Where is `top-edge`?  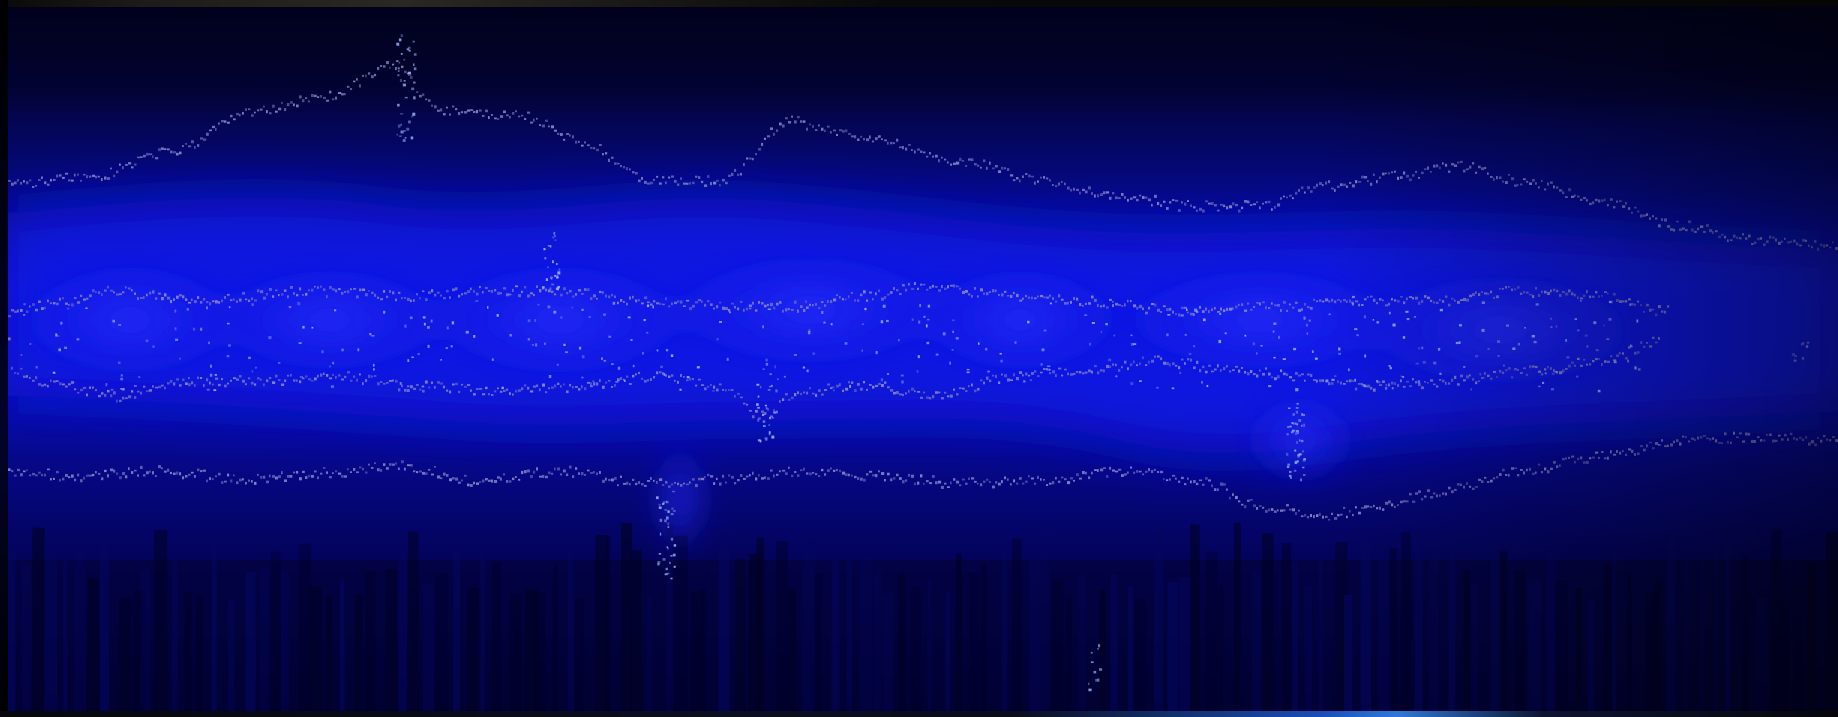 top-edge is located at coordinates (919, 3).